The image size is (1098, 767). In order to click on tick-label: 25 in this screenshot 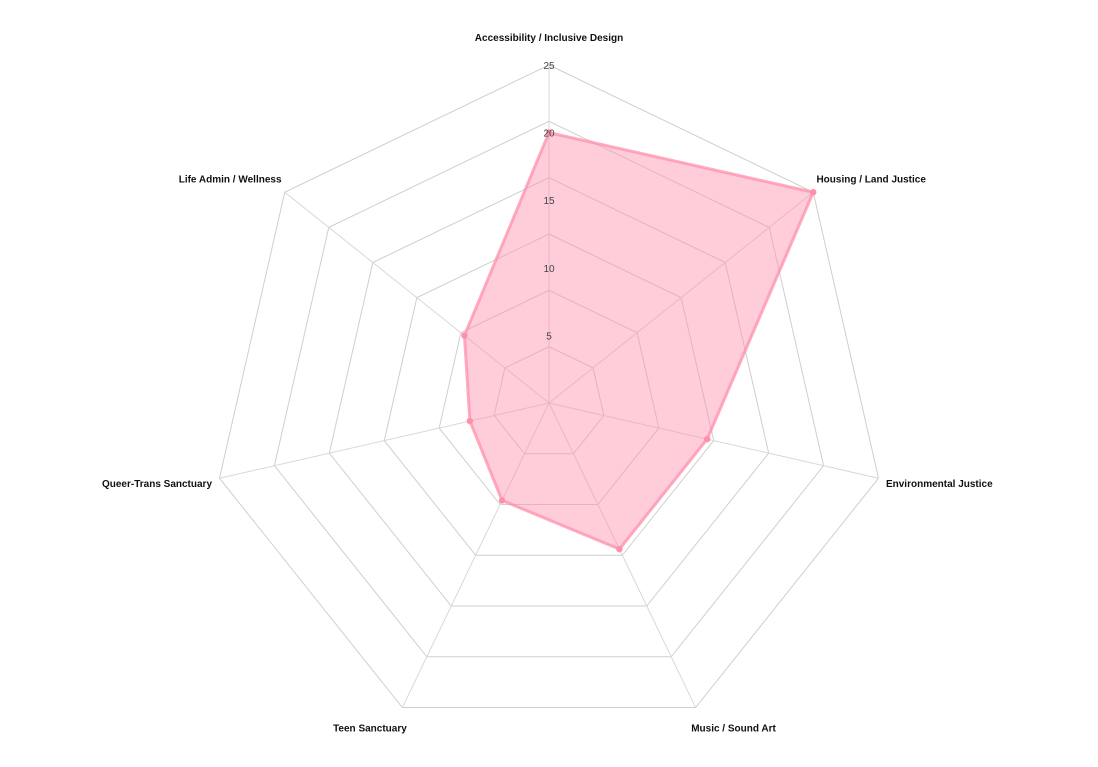, I will do `click(549, 66)`.